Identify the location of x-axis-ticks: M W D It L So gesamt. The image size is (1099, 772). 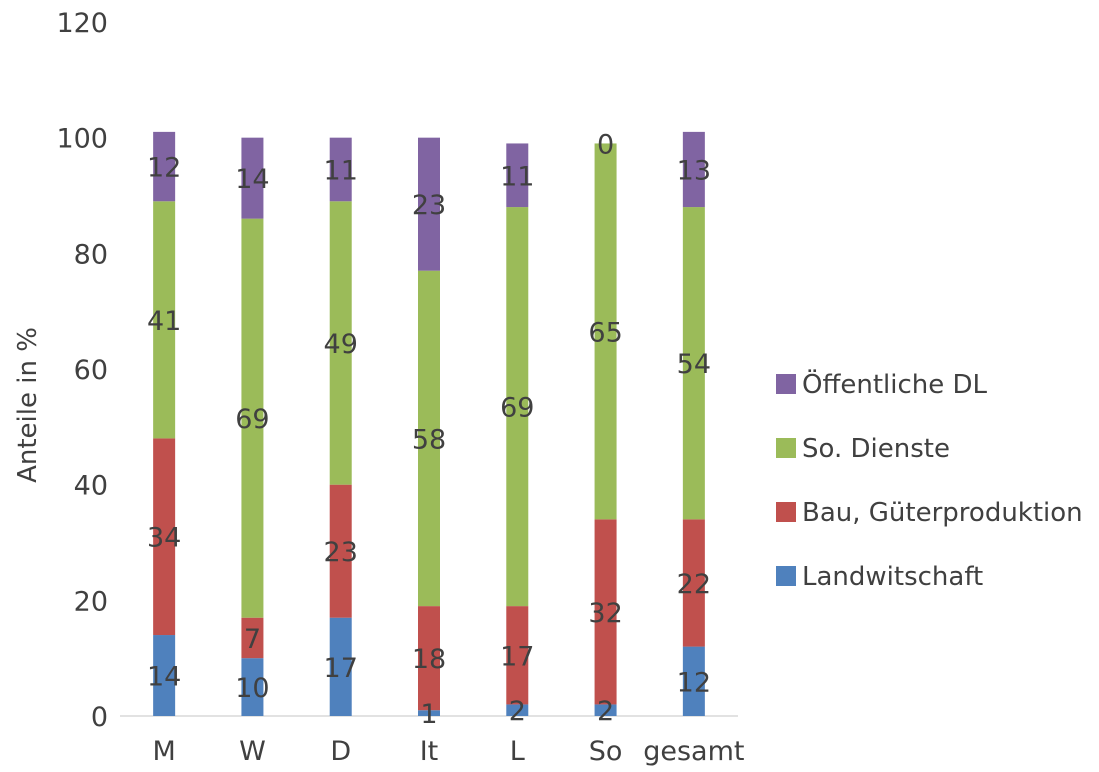
(448, 751).